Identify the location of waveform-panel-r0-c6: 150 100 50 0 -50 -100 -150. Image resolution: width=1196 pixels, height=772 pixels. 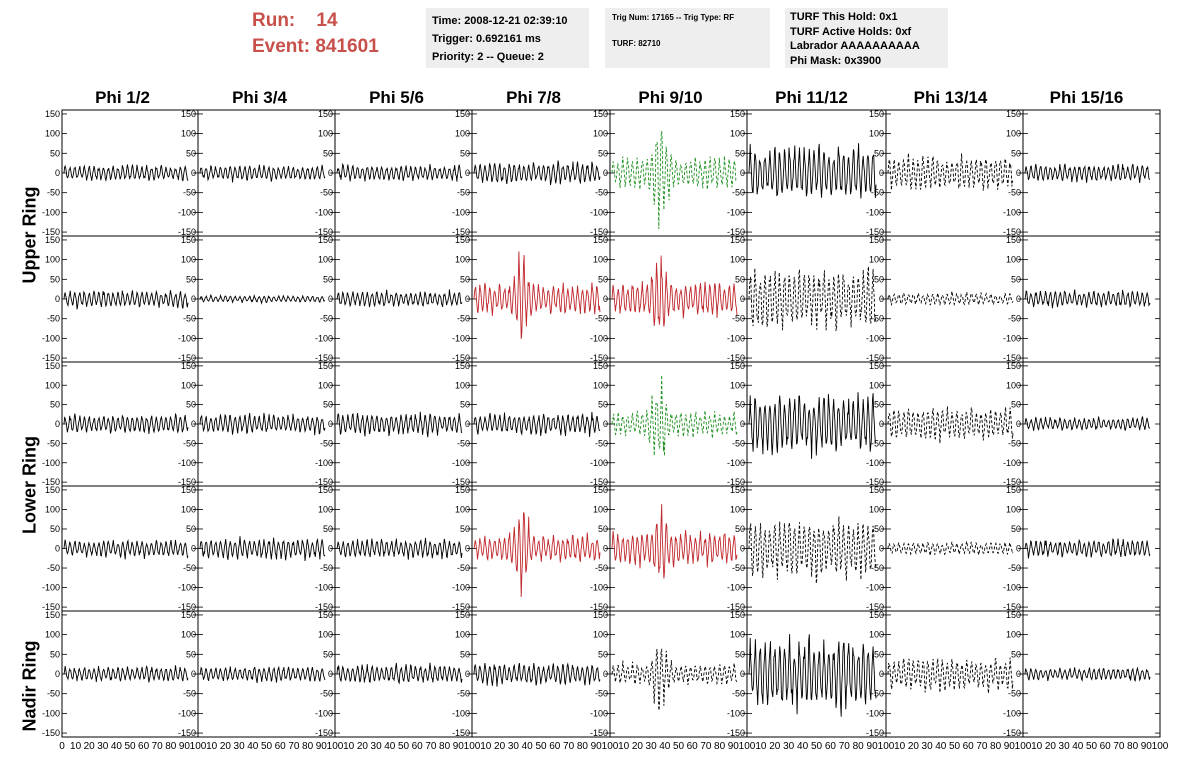
(945, 173).